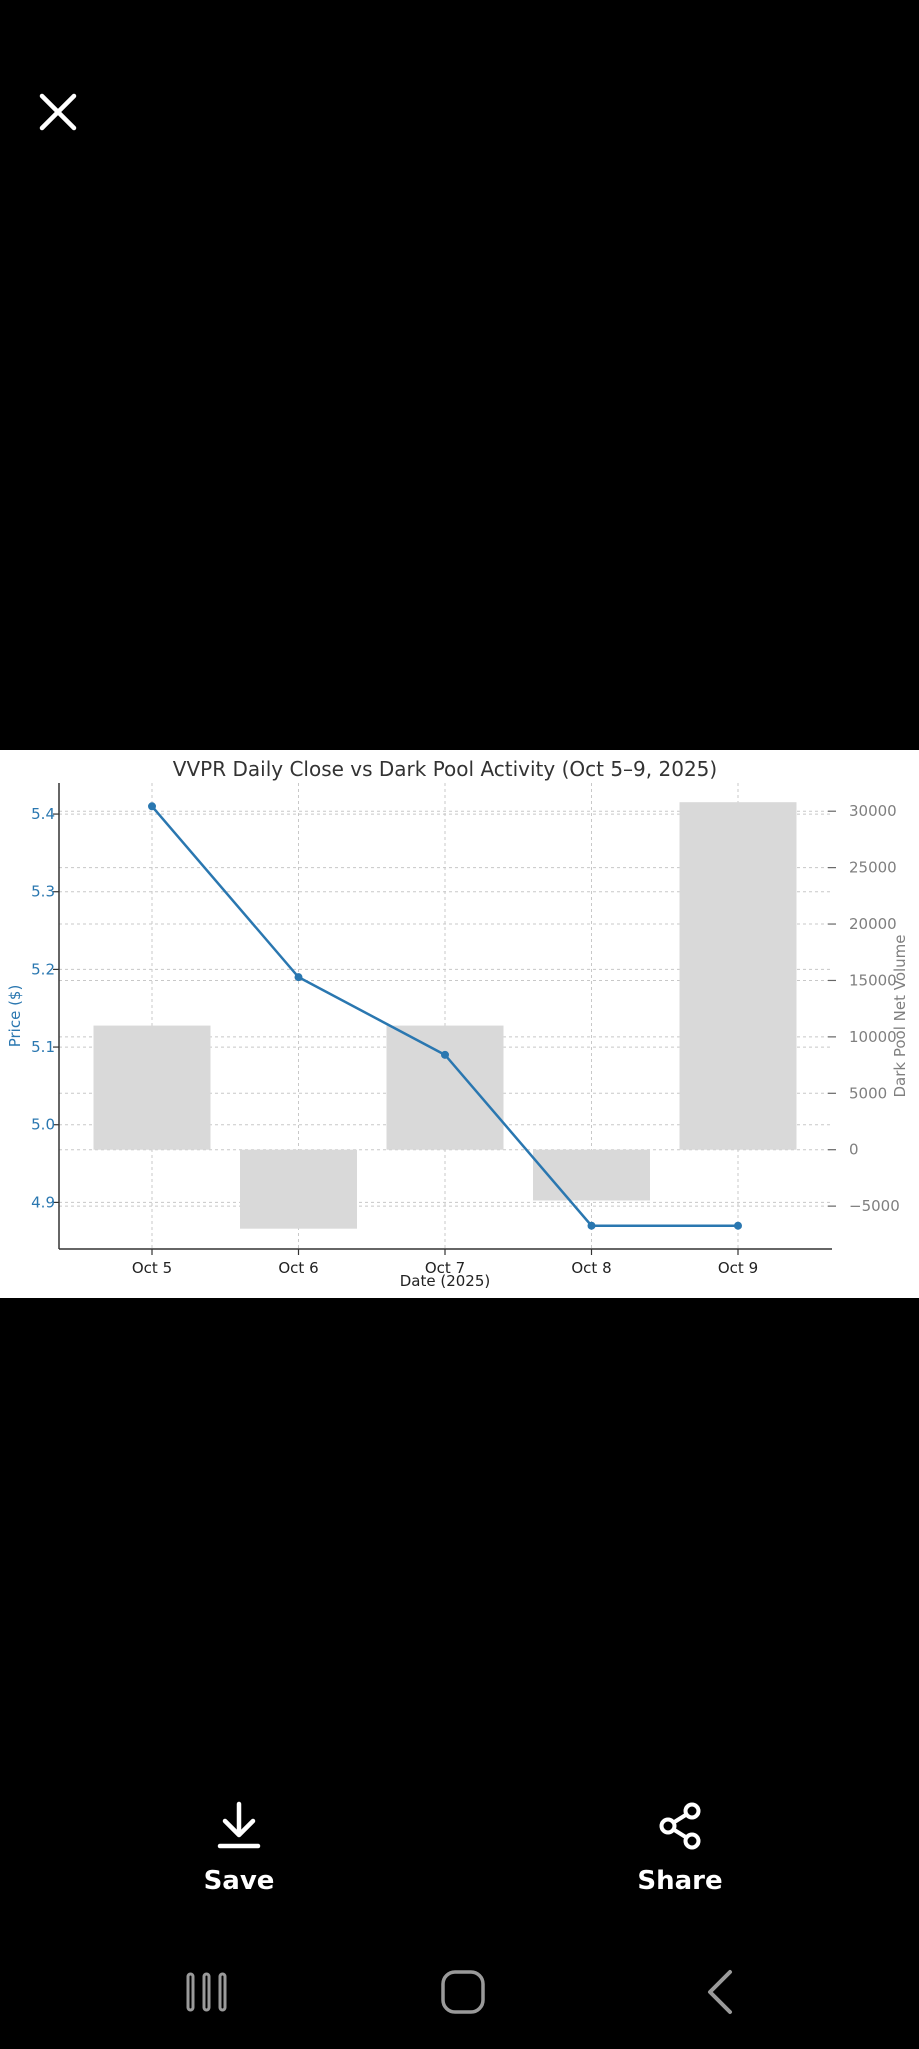 The image size is (919, 2049). Describe the element at coordinates (15, 1016) in the screenshot. I see `y-axis-label: Price ($)` at that location.